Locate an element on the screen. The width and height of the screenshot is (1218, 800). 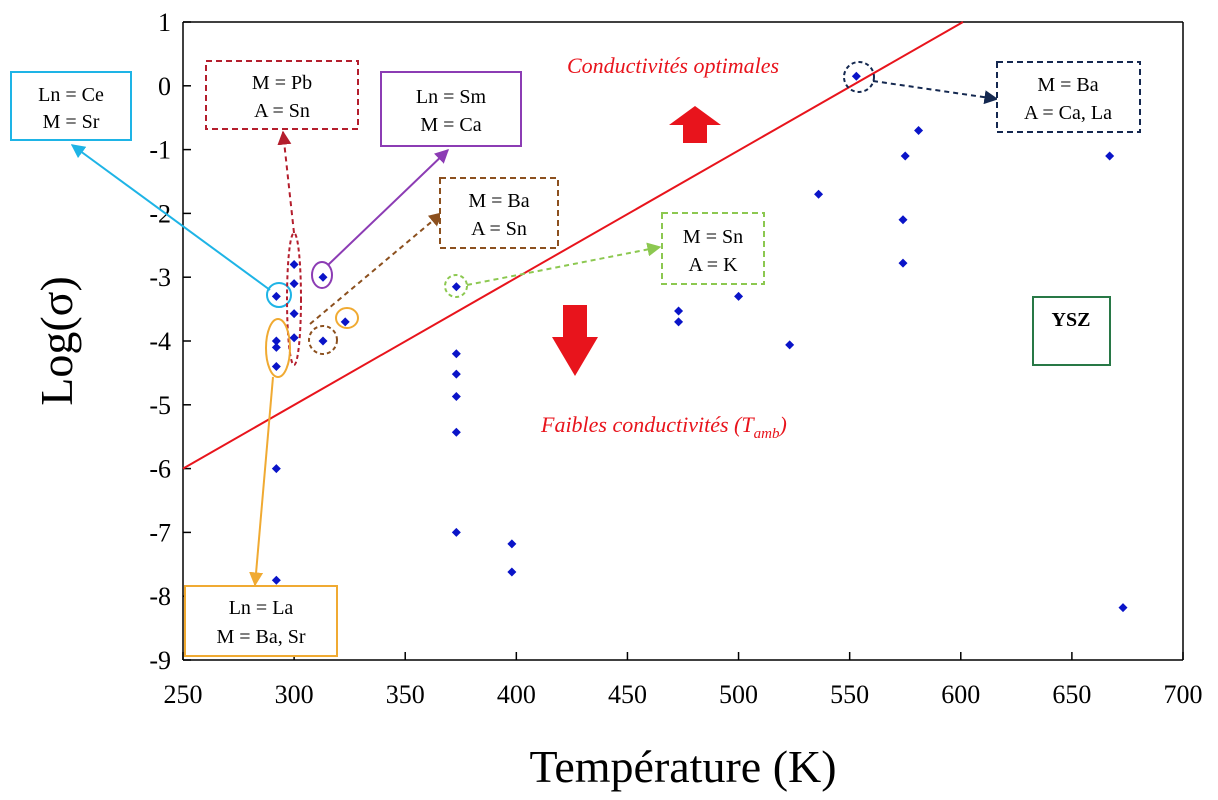
low-conductivity-label: Faibles conductivités (Tamb) is located at coordinates (663, 427).